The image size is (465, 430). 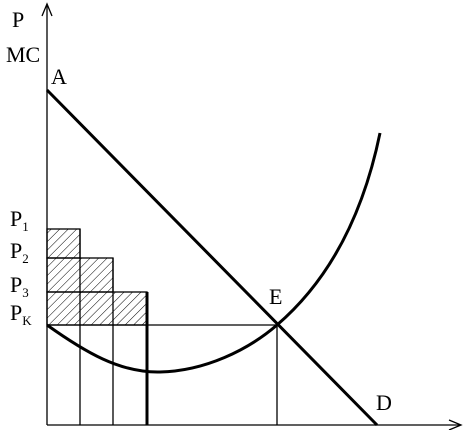 I want to click on price-label: P2, so click(x=19, y=252).